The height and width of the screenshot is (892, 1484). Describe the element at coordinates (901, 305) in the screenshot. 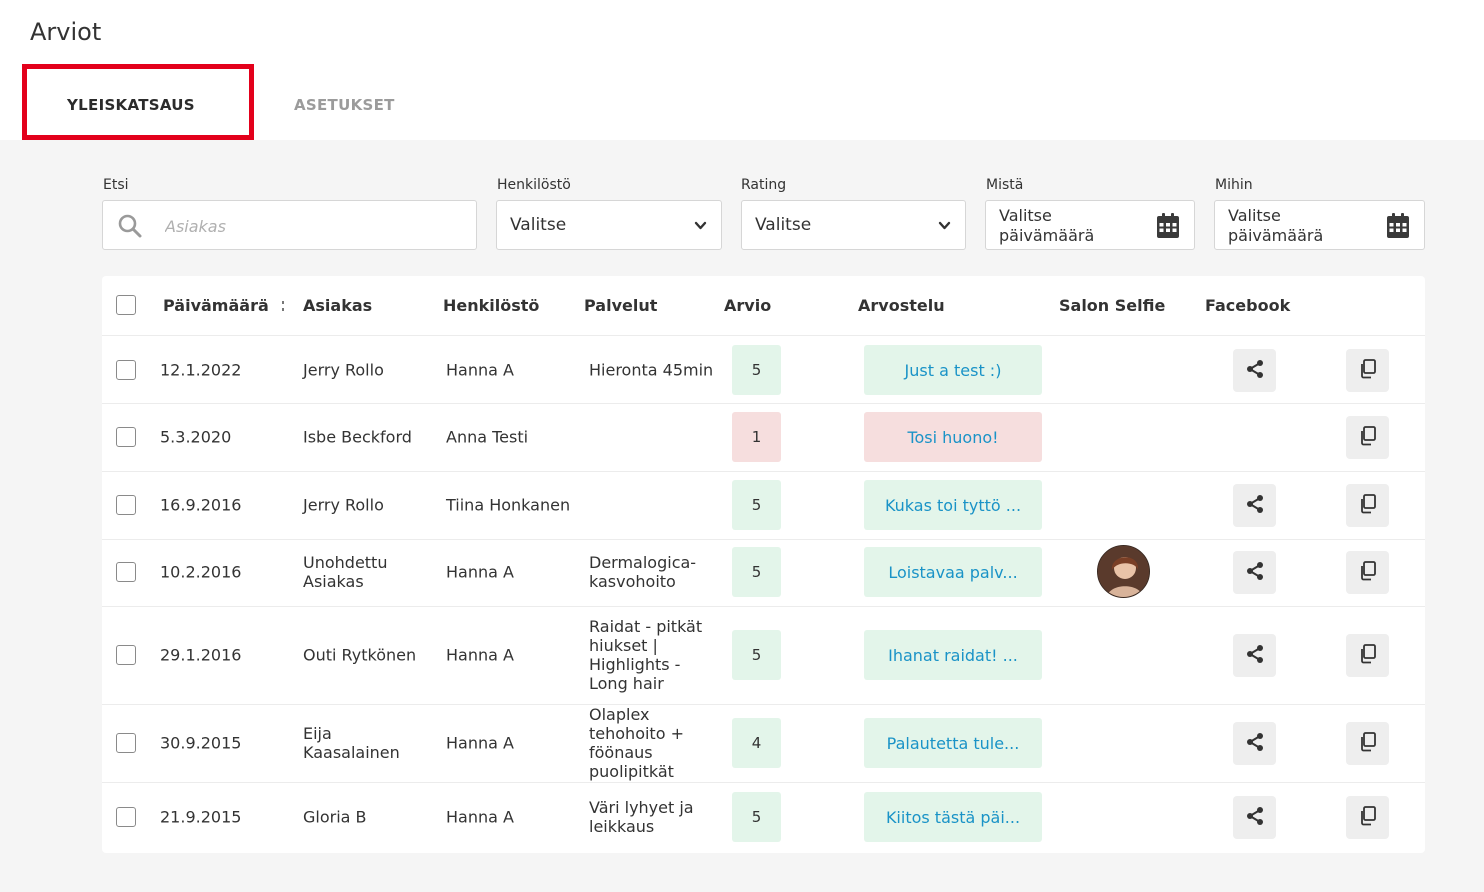

I see `header-review: Arvostelu` at that location.